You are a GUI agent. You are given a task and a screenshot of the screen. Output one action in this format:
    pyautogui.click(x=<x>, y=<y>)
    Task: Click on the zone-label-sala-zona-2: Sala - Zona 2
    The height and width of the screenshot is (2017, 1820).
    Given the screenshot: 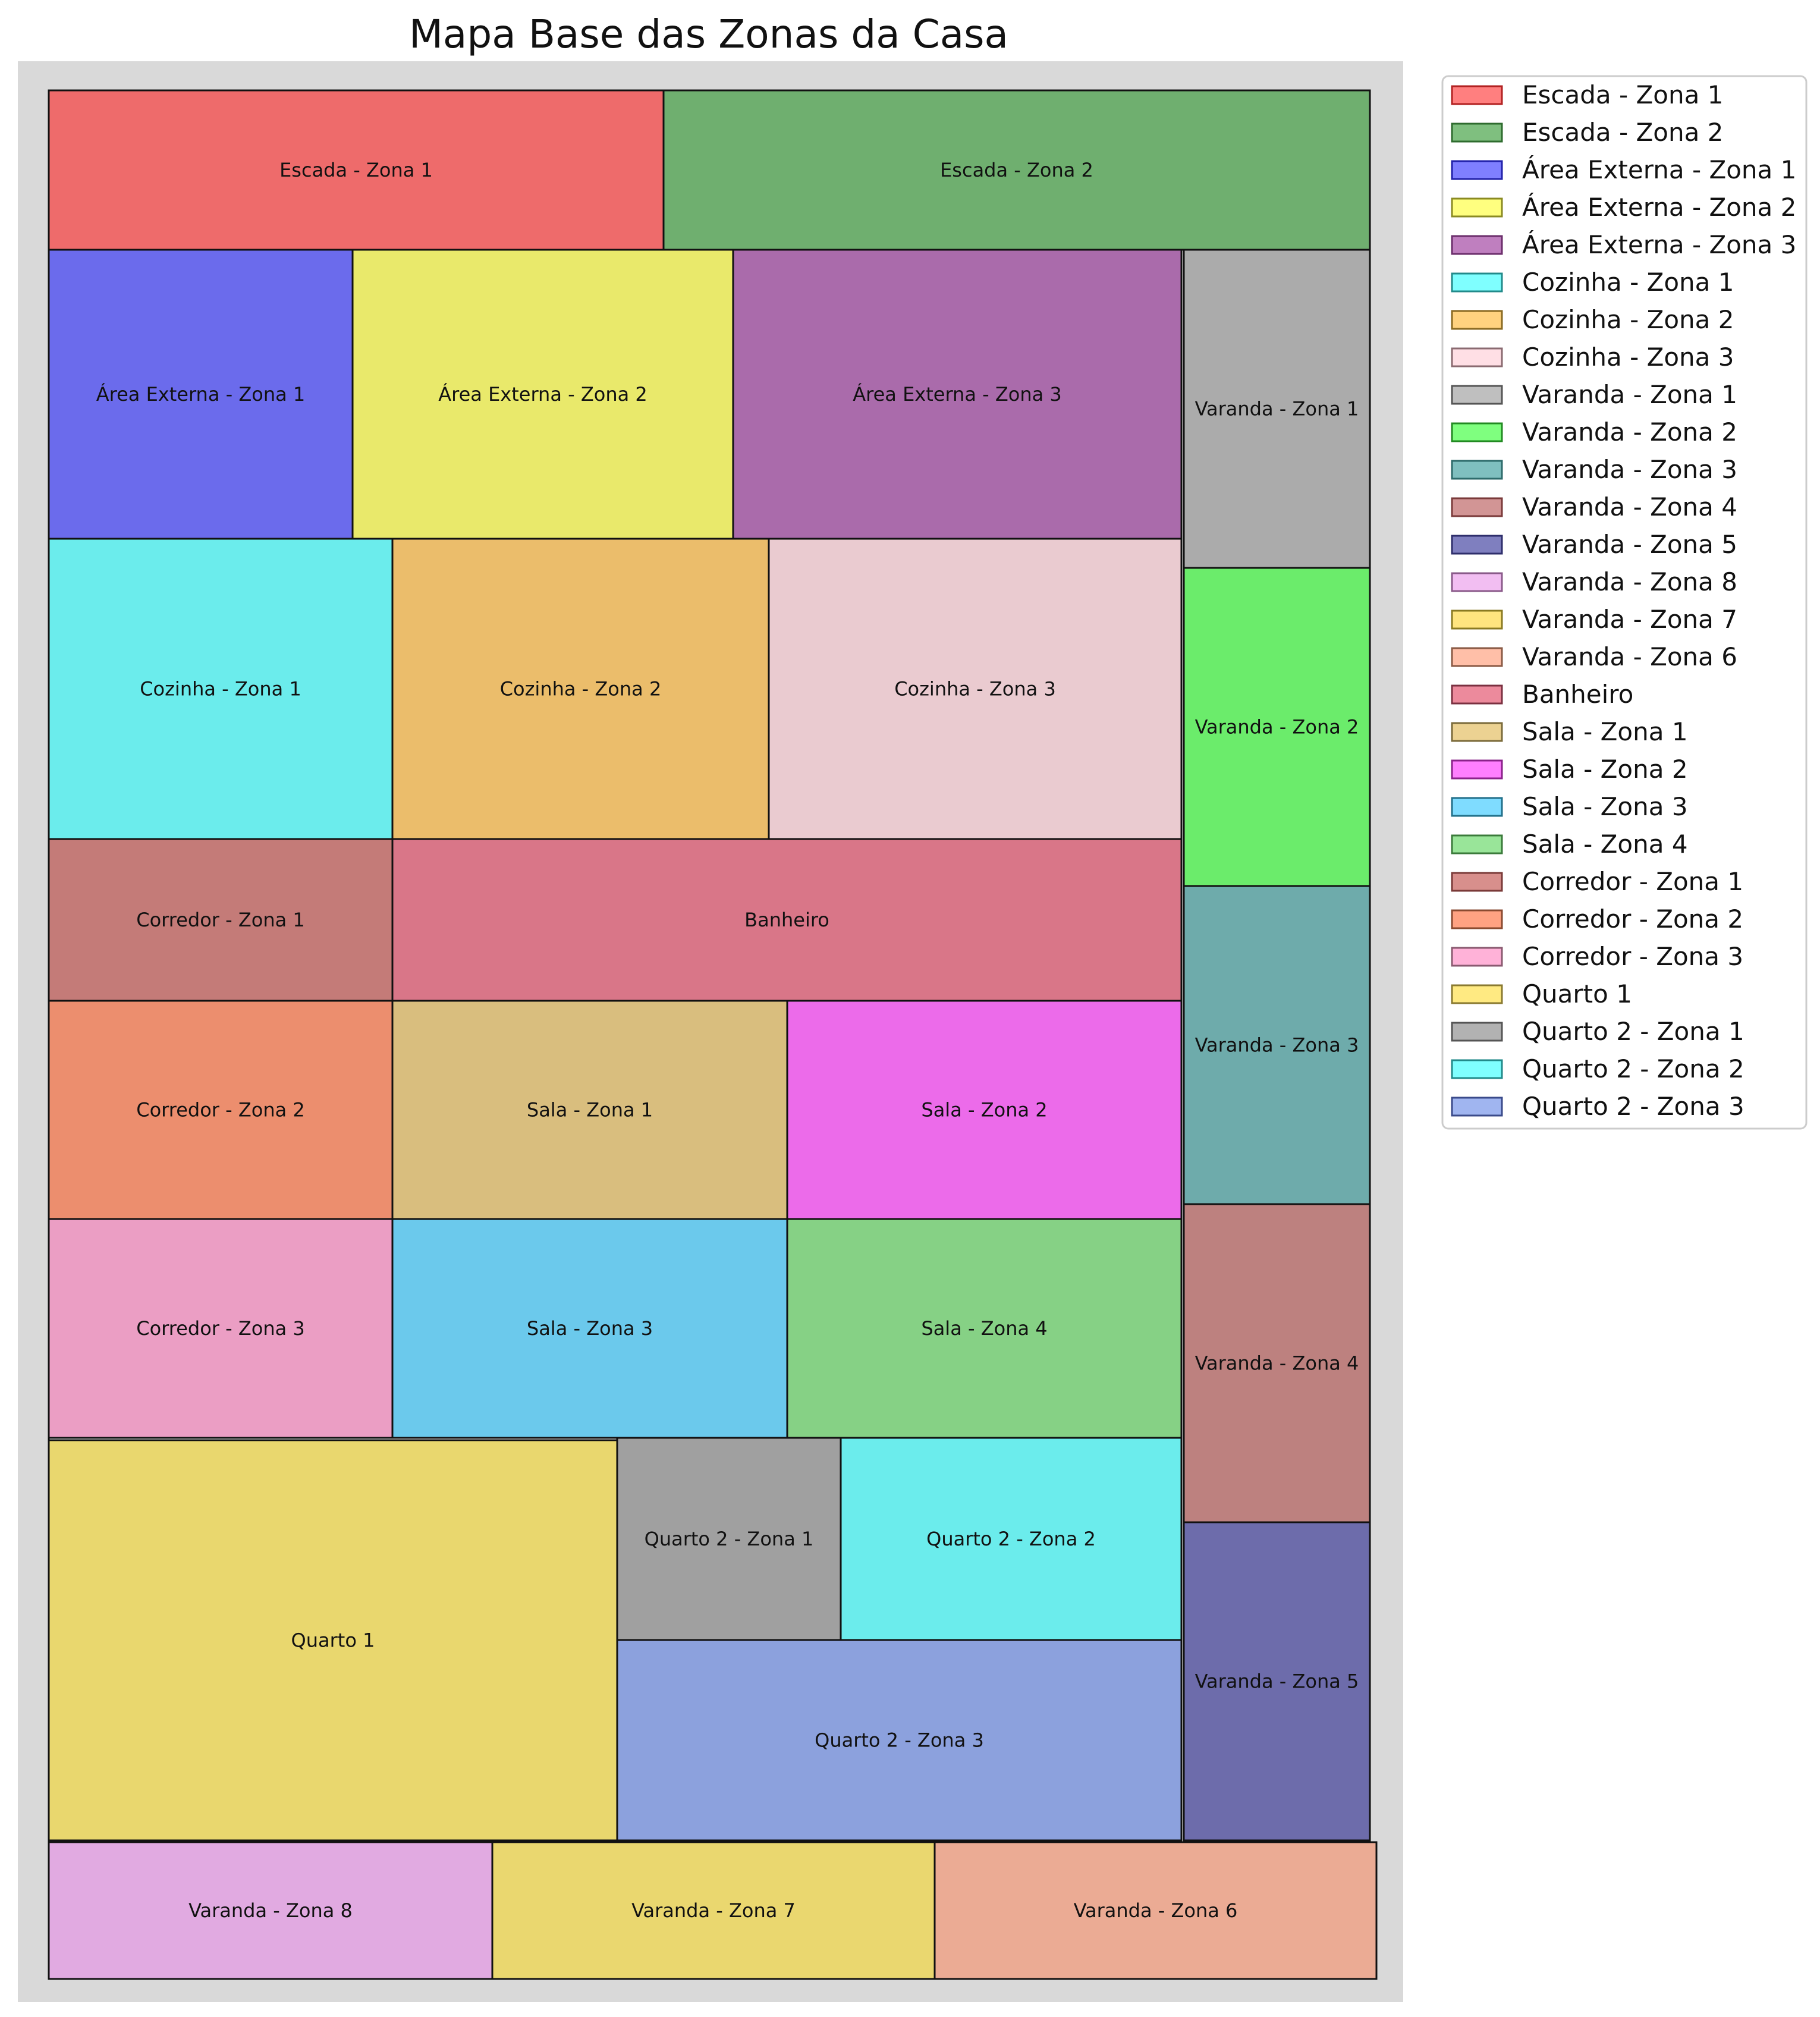 What is the action you would take?
    pyautogui.click(x=984, y=1110)
    